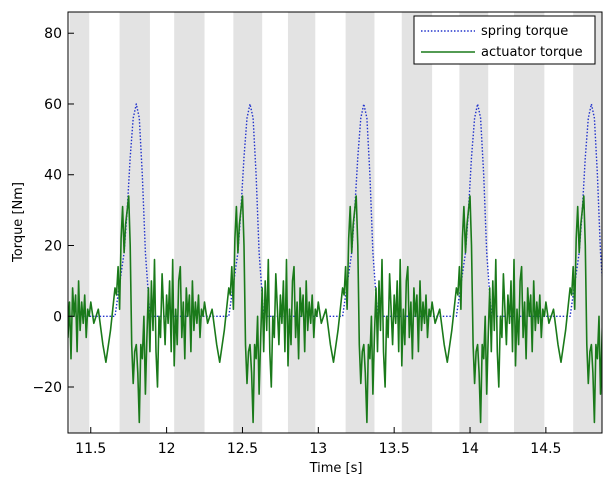 Image resolution: width=603 pixels, height=477 pixels. What do you see at coordinates (470, 449) in the screenshot?
I see `x-tick-label: 14` at bounding box center [470, 449].